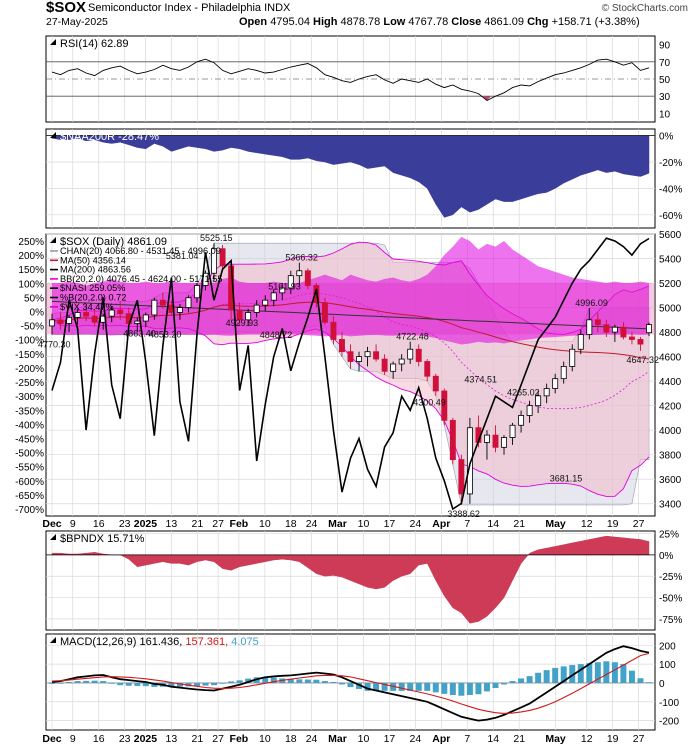  I want to click on high-label: High, so click(325, 22).